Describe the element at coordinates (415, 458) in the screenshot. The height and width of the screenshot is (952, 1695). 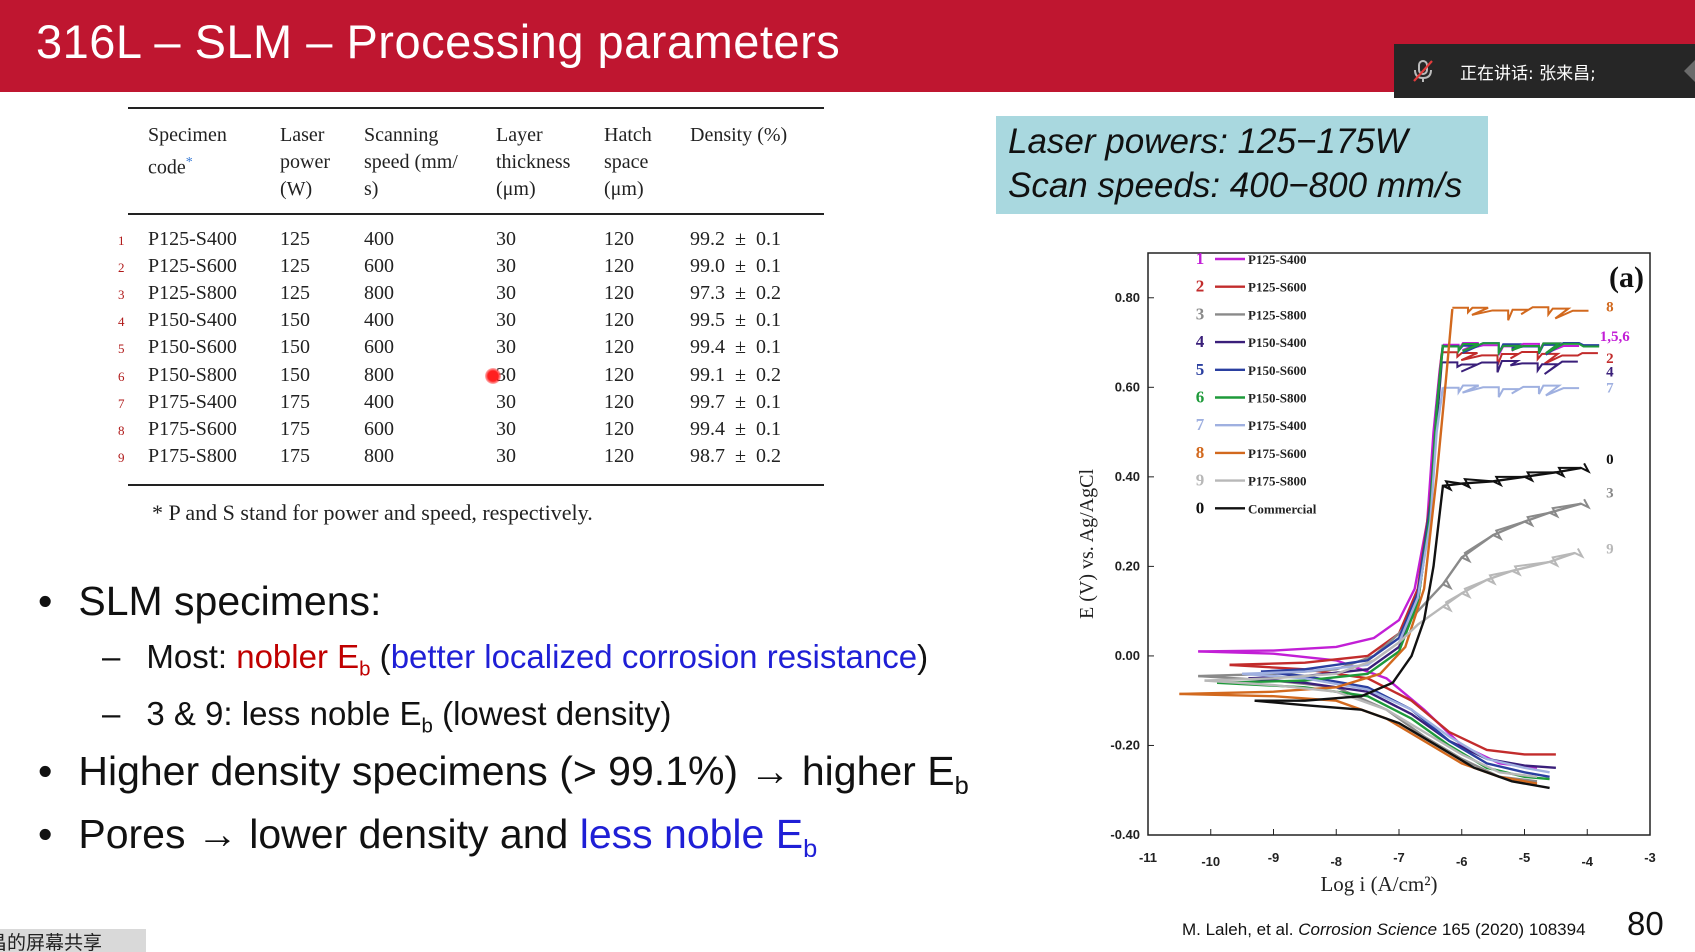
I see `table-row: 9 P175-S800 175 800 30 120 98.7 ±0.2` at that location.